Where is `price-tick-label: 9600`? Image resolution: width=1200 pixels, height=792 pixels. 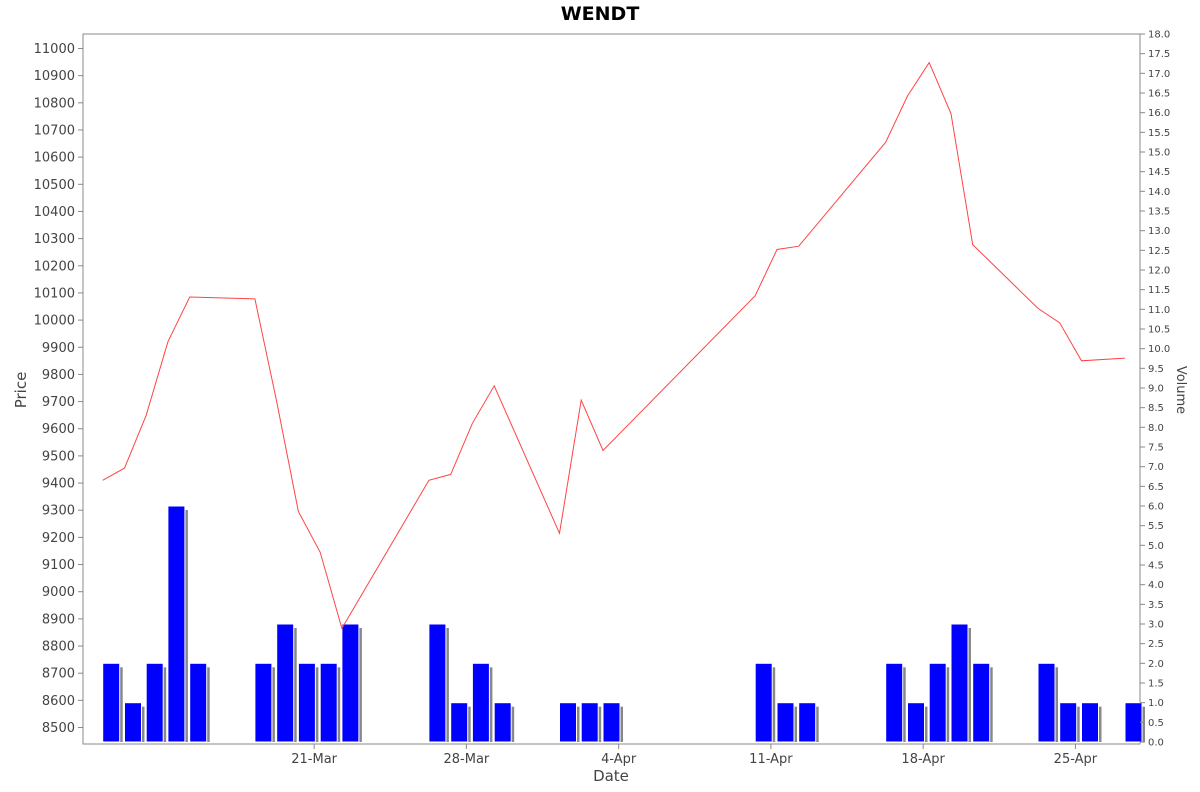
price-tick-label: 9600 is located at coordinates (58, 429).